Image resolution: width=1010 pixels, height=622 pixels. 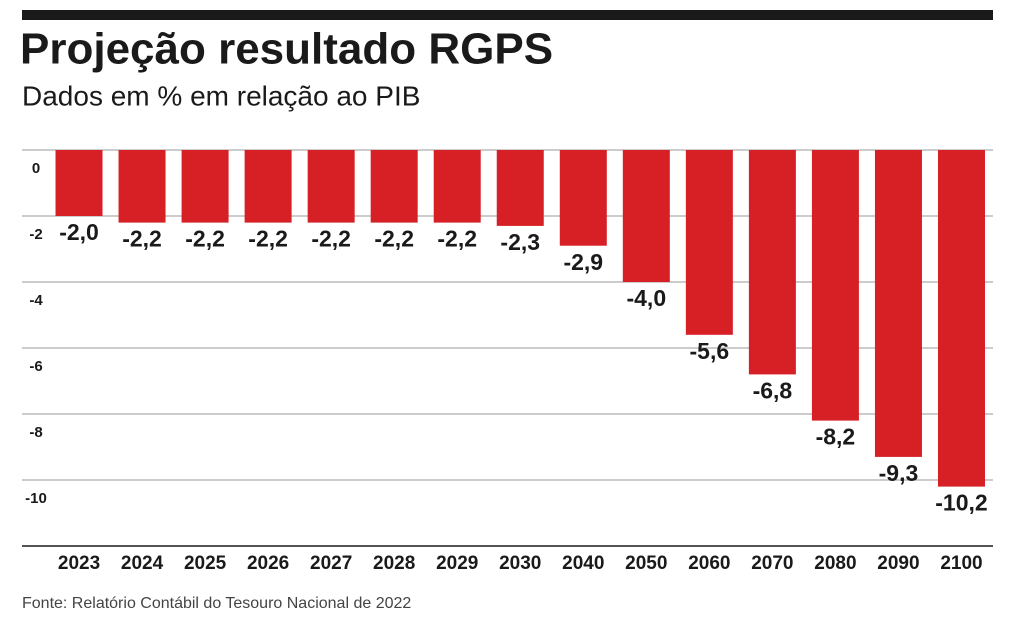 I want to click on y-tick-label: -8, so click(x=35, y=432).